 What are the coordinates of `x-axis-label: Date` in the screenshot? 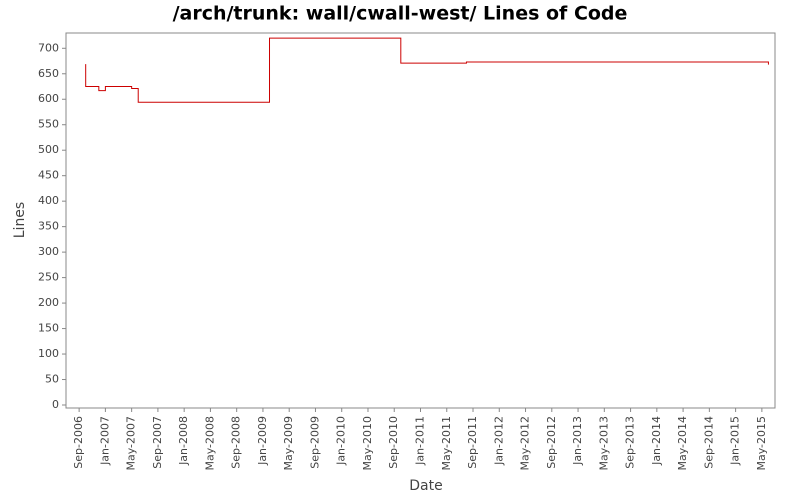 It's located at (425, 486).